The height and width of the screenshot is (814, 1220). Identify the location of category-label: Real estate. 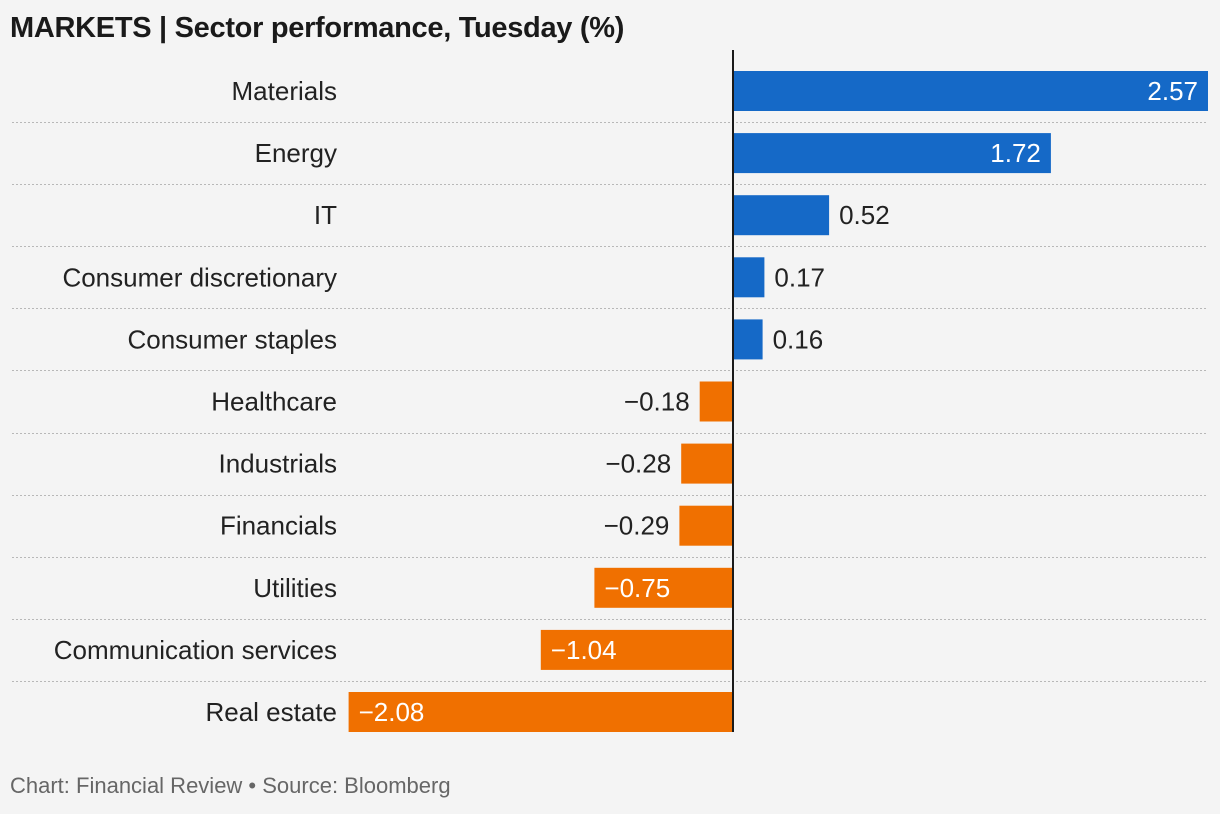
(271, 712).